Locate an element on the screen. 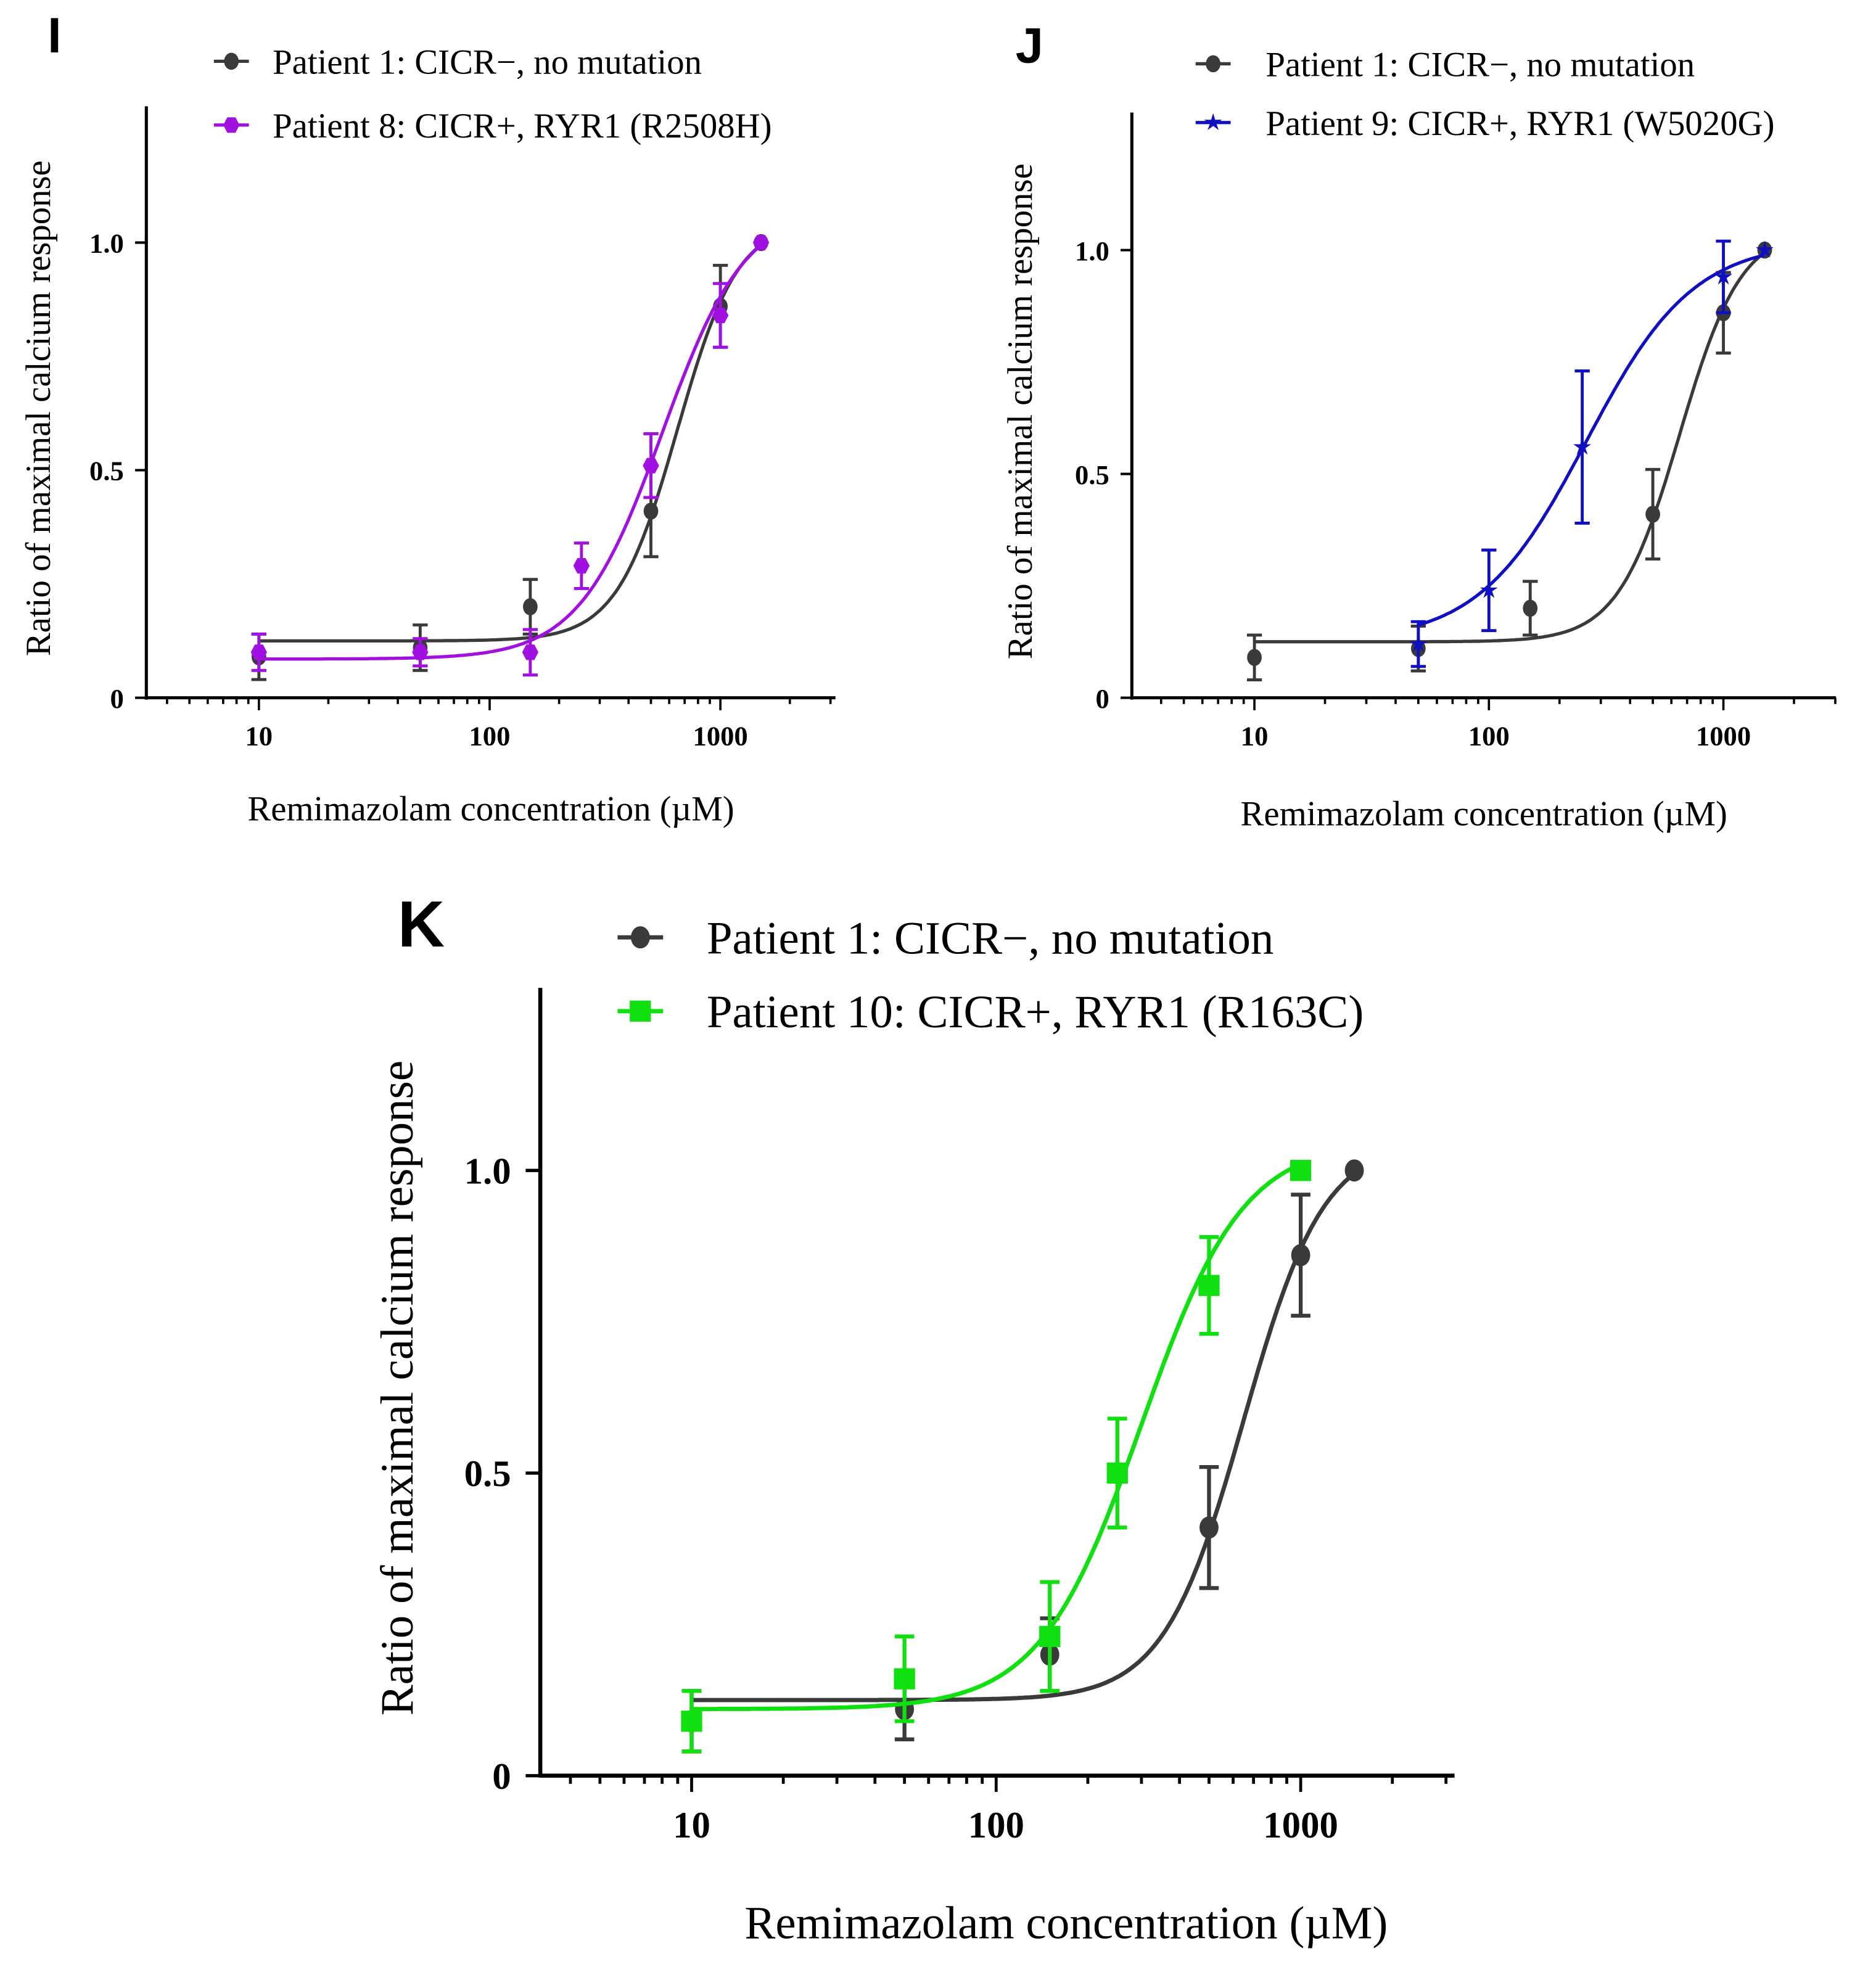 This screenshot has height=1967, width=1876. legend-label: Patient 9: CICR+, RYR1 (W5020G) is located at coordinates (1519, 123).